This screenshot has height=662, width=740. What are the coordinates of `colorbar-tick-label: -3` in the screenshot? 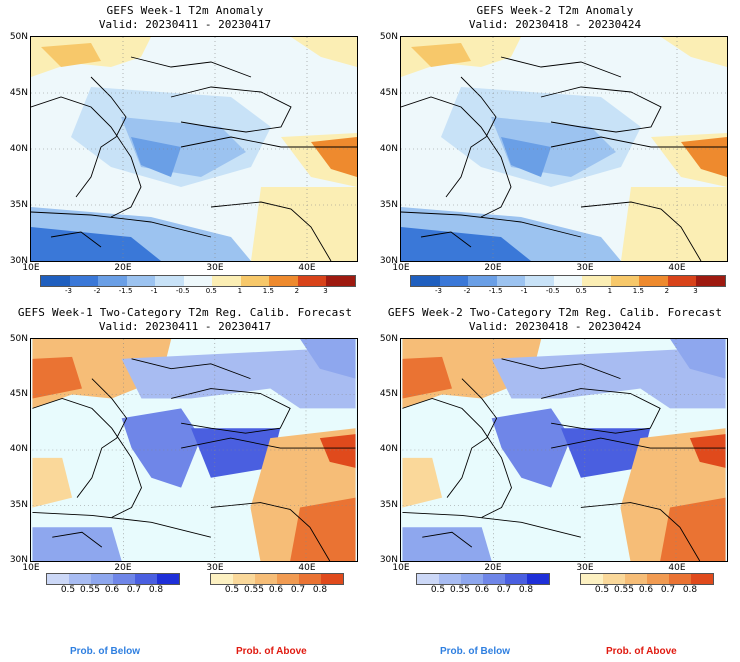 It's located at (69, 291).